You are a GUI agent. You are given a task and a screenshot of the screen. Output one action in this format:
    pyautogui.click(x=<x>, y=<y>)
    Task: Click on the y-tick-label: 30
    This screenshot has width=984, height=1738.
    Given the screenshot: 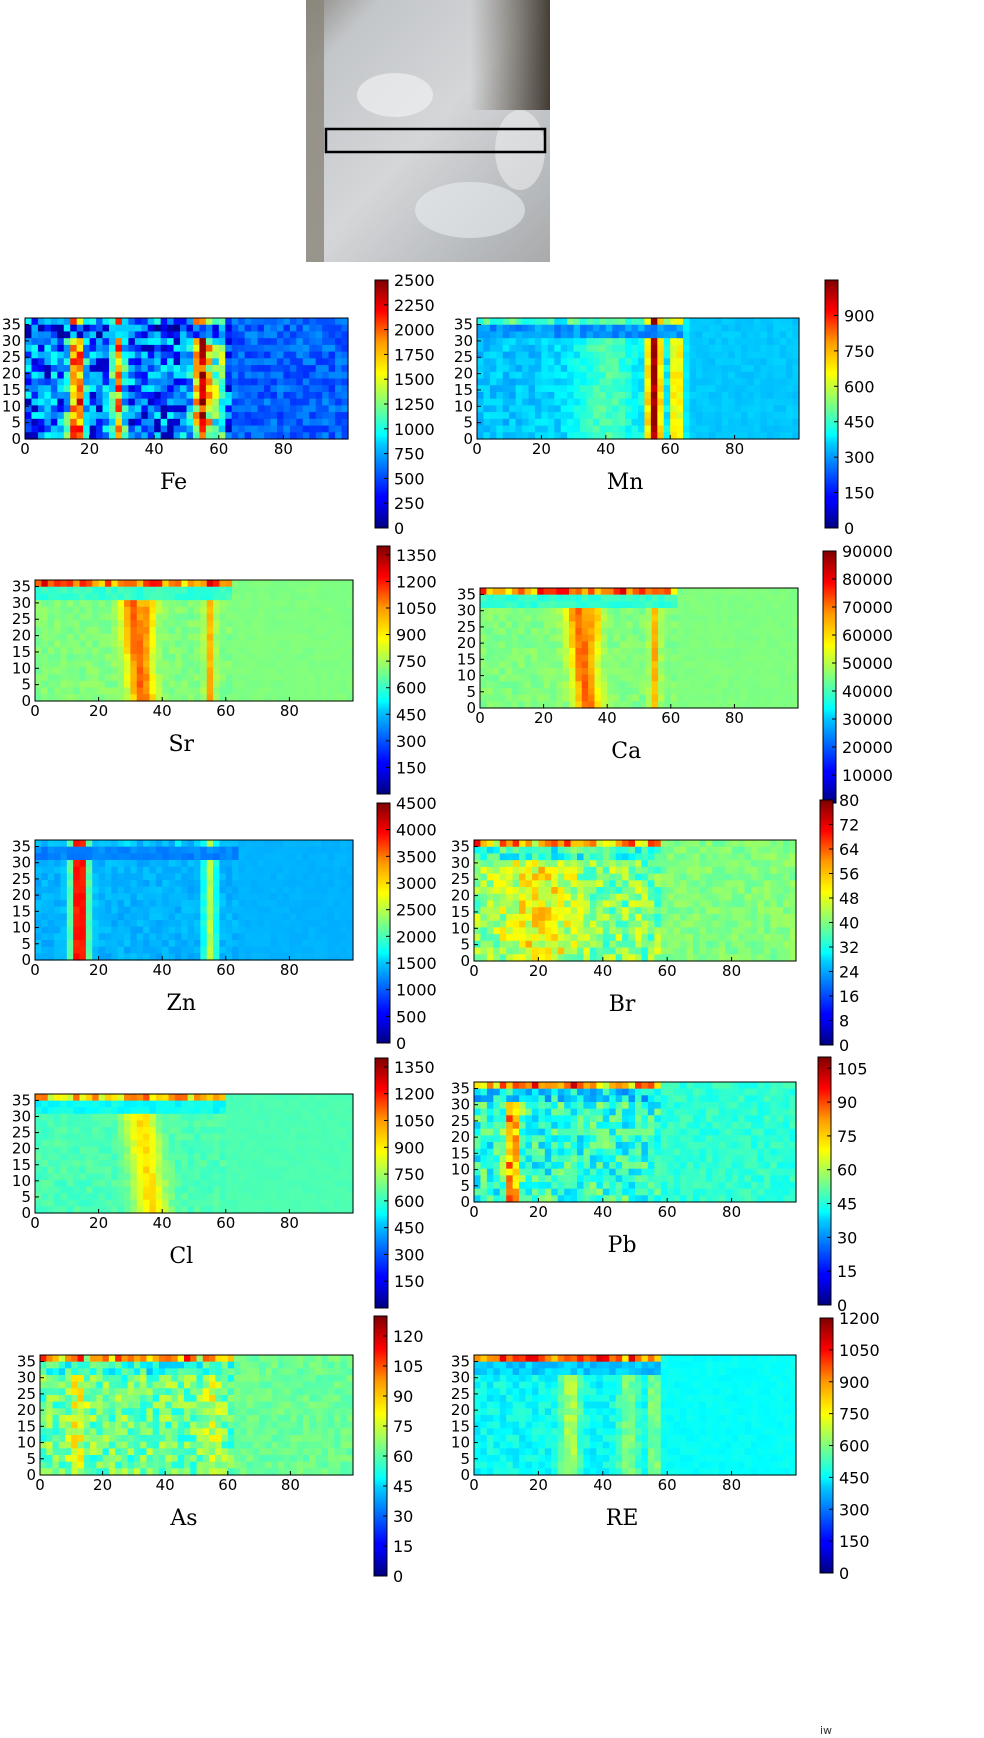 What is the action you would take?
    pyautogui.click(x=21, y=863)
    